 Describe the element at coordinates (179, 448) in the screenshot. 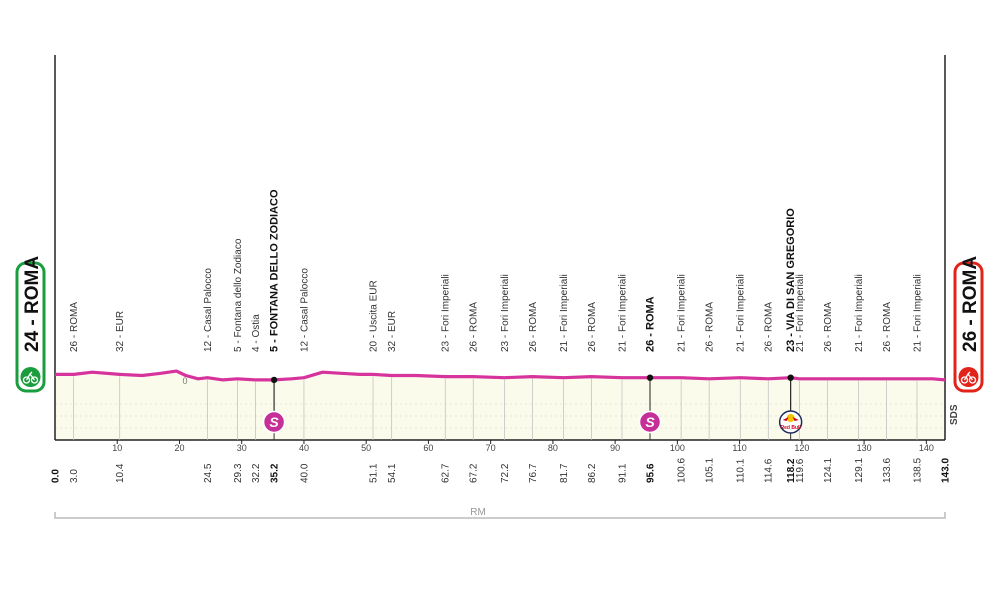

I see `axis-tick-label: 20` at that location.